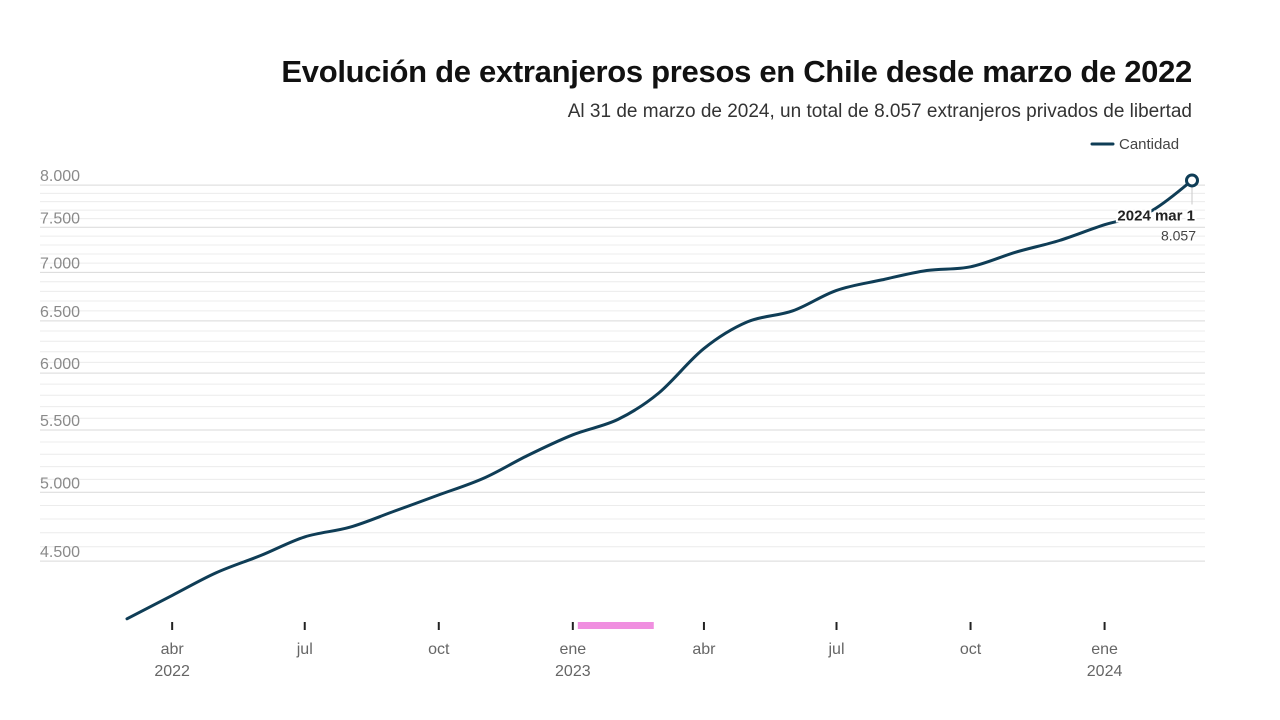  What do you see at coordinates (1156, 215) in the screenshot?
I see `annotation-date-label: 2024 mar 1` at bounding box center [1156, 215].